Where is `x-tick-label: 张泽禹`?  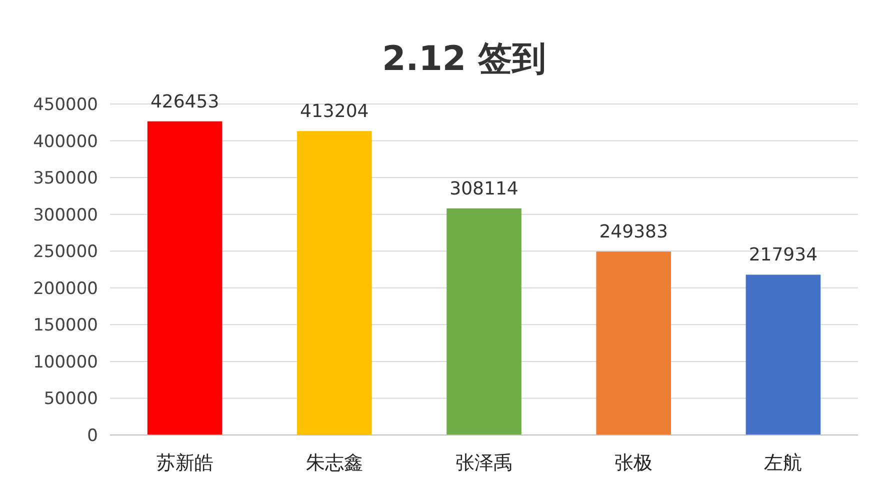
x-tick-label: 张泽禹 is located at coordinates (484, 463).